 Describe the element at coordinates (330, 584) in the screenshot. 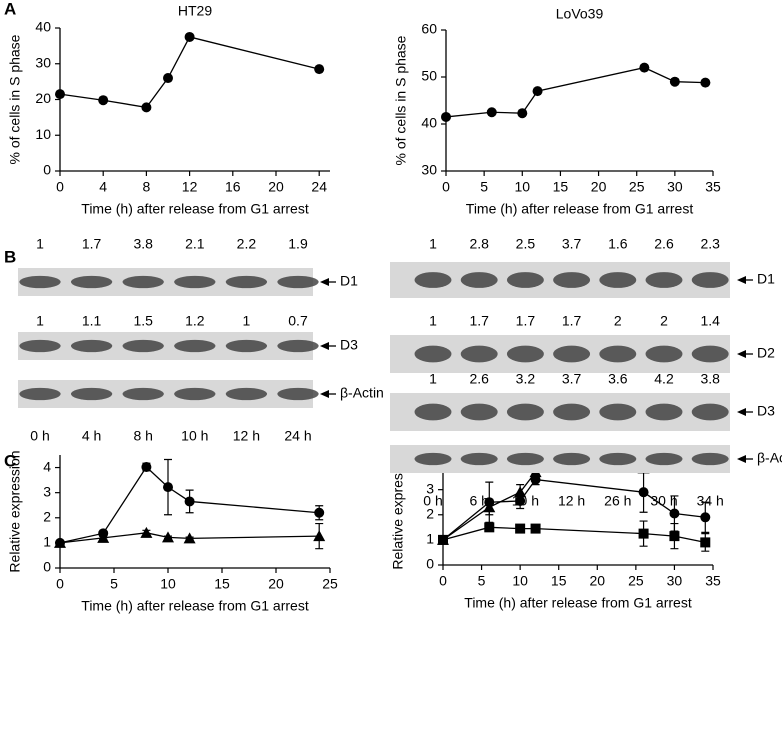

I see `x-tick-label: 25` at that location.